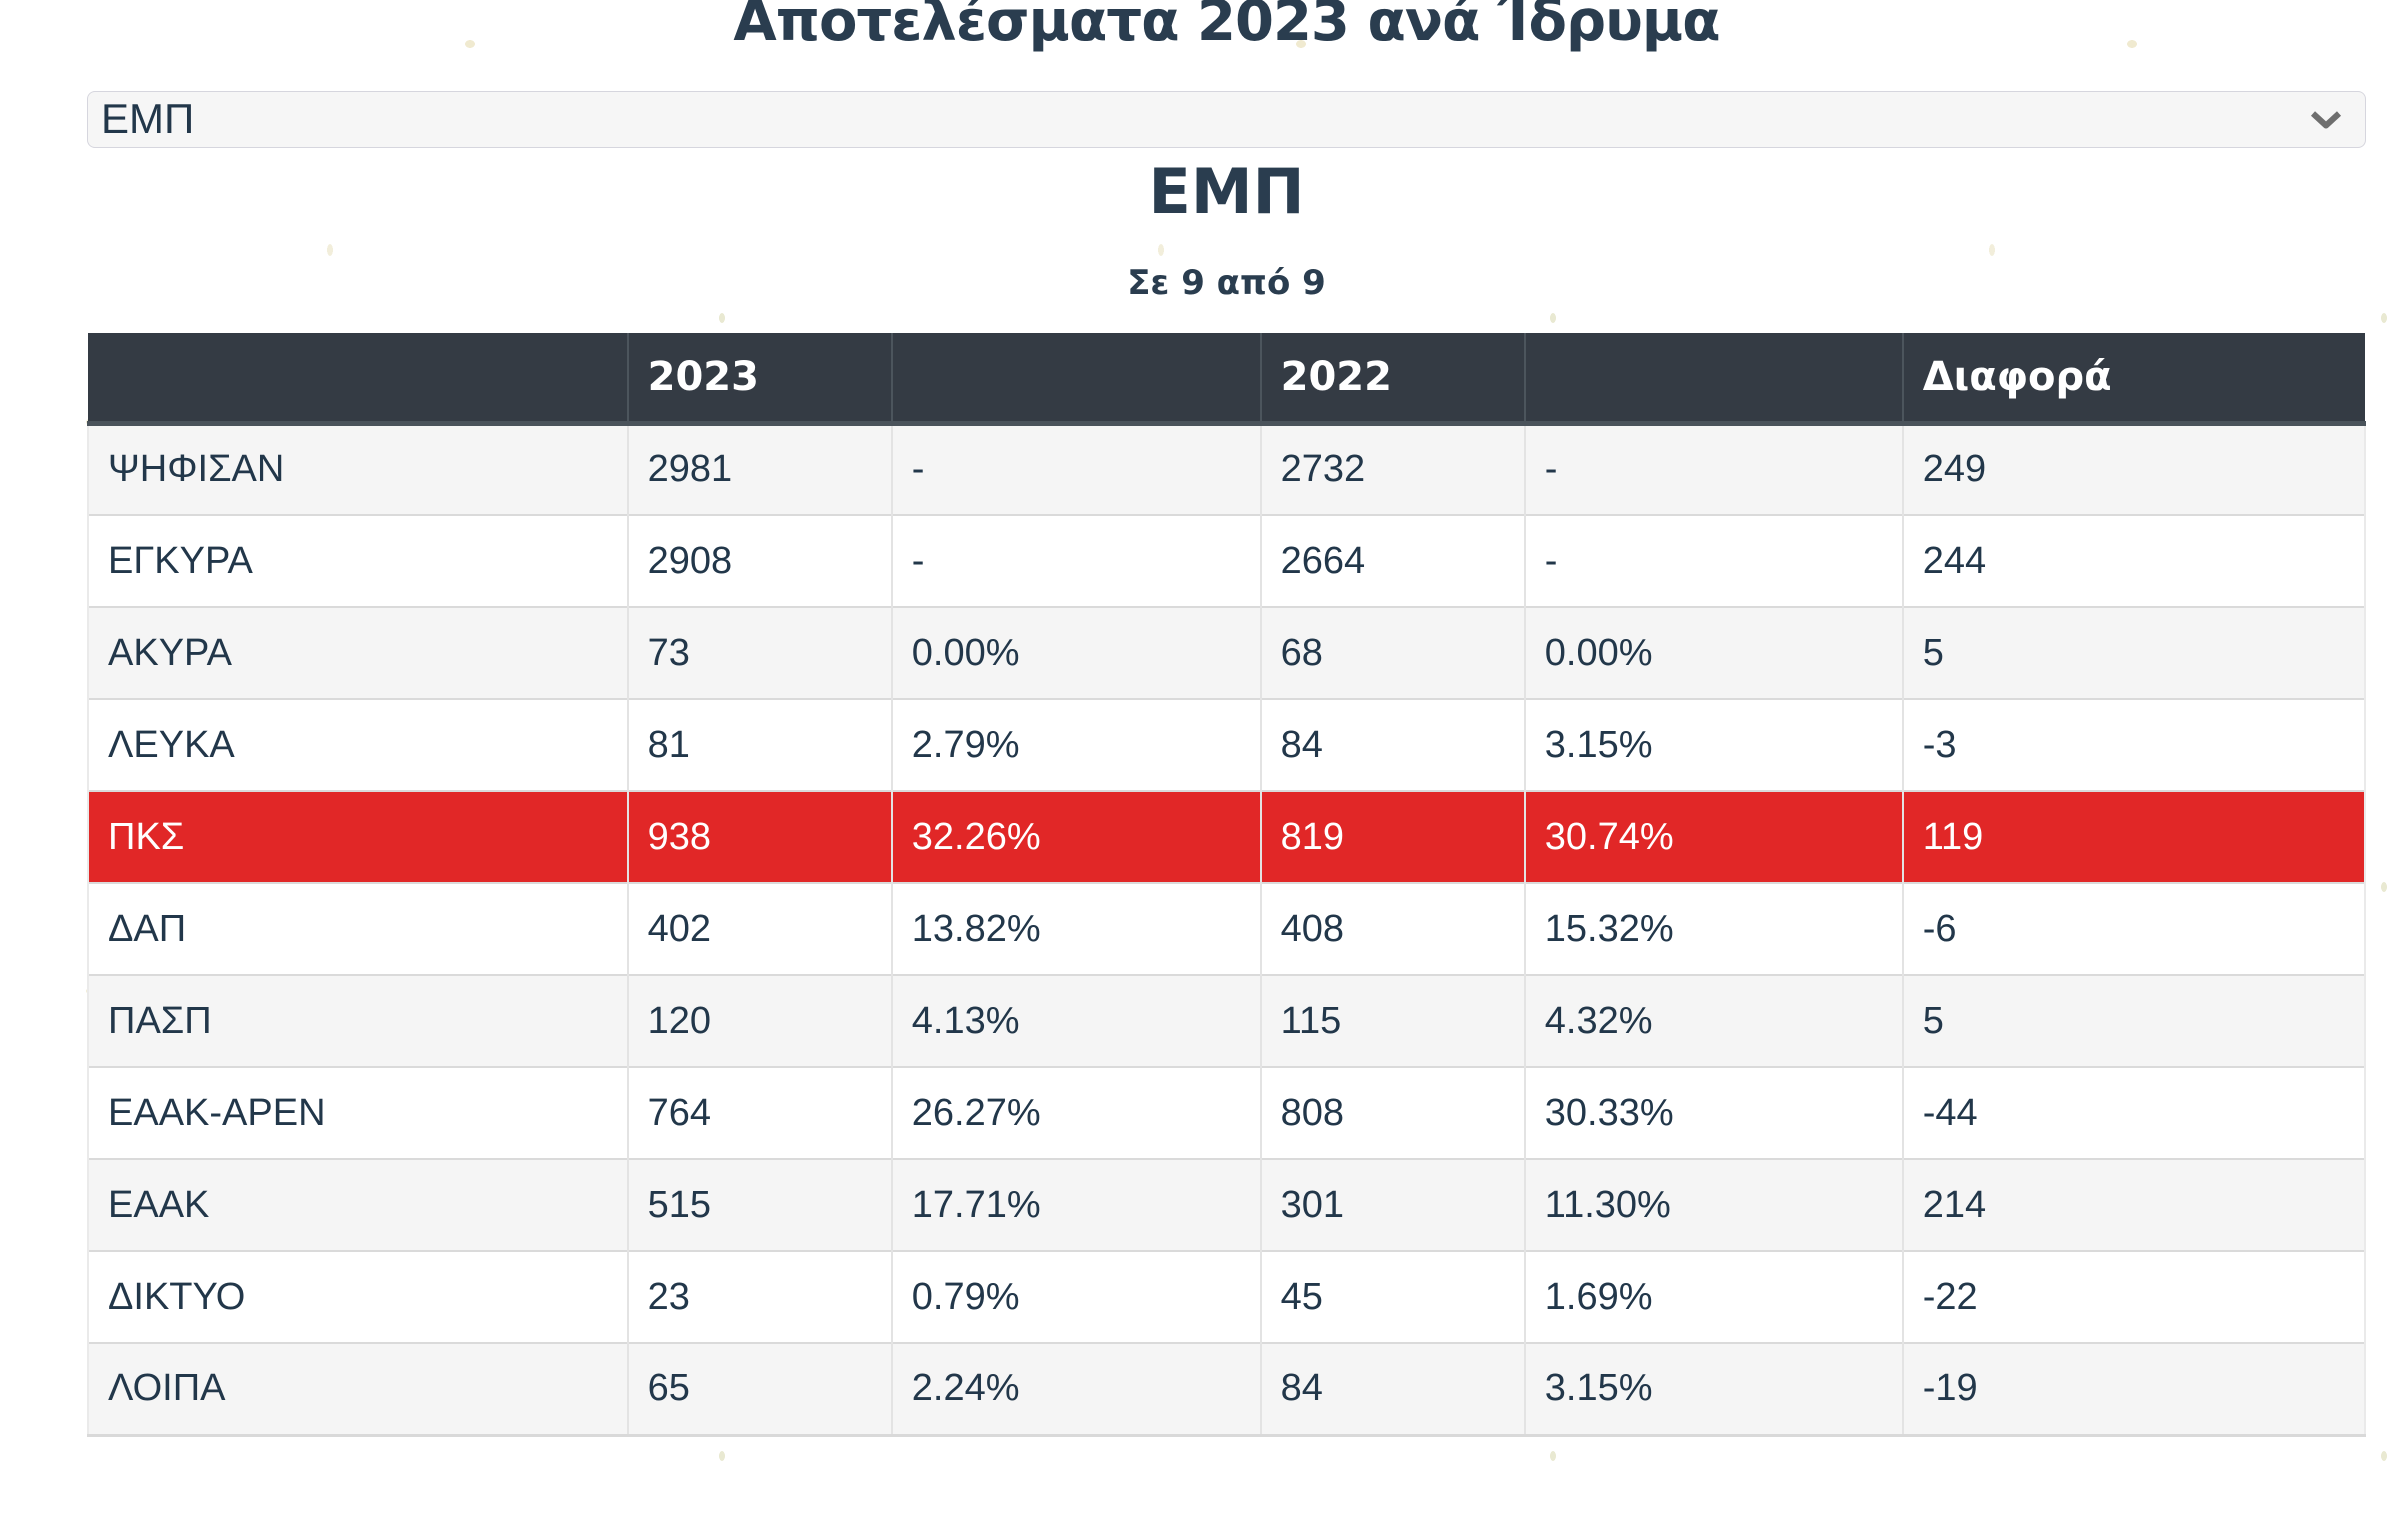  Describe the element at coordinates (1392, 379) in the screenshot. I see `col-header-2022: 2022` at that location.